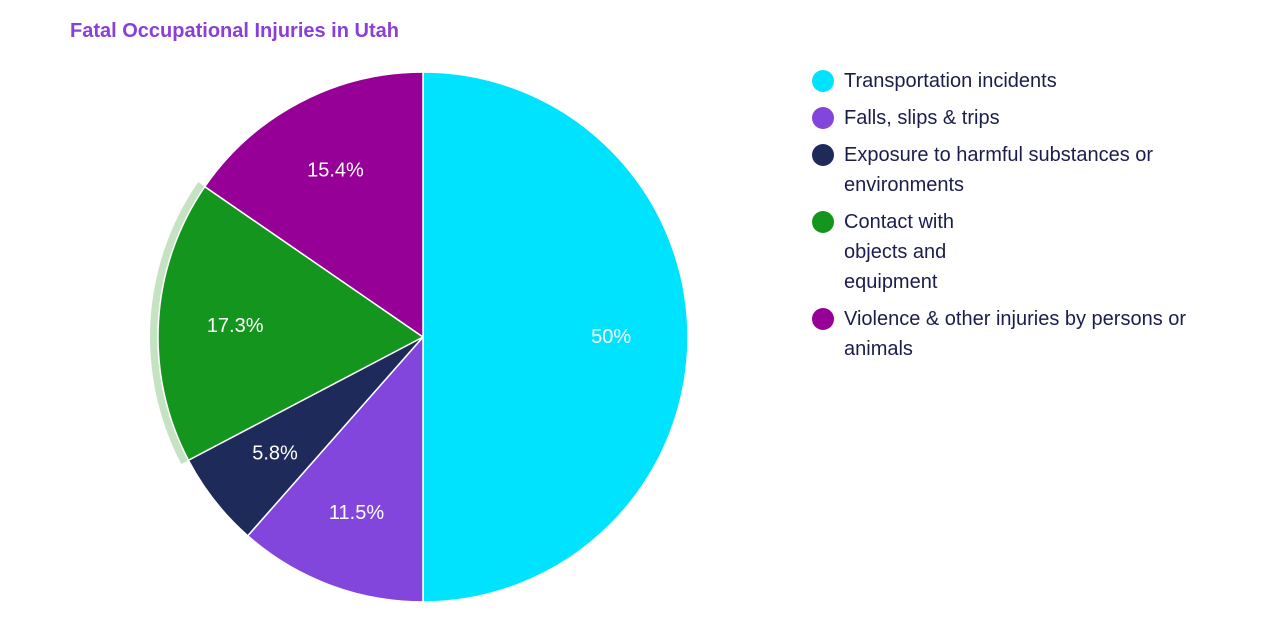 The width and height of the screenshot is (1280, 625). I want to click on slice-label-exposure-to-harmful-substances-or-environments: 5.8%, so click(275, 453).